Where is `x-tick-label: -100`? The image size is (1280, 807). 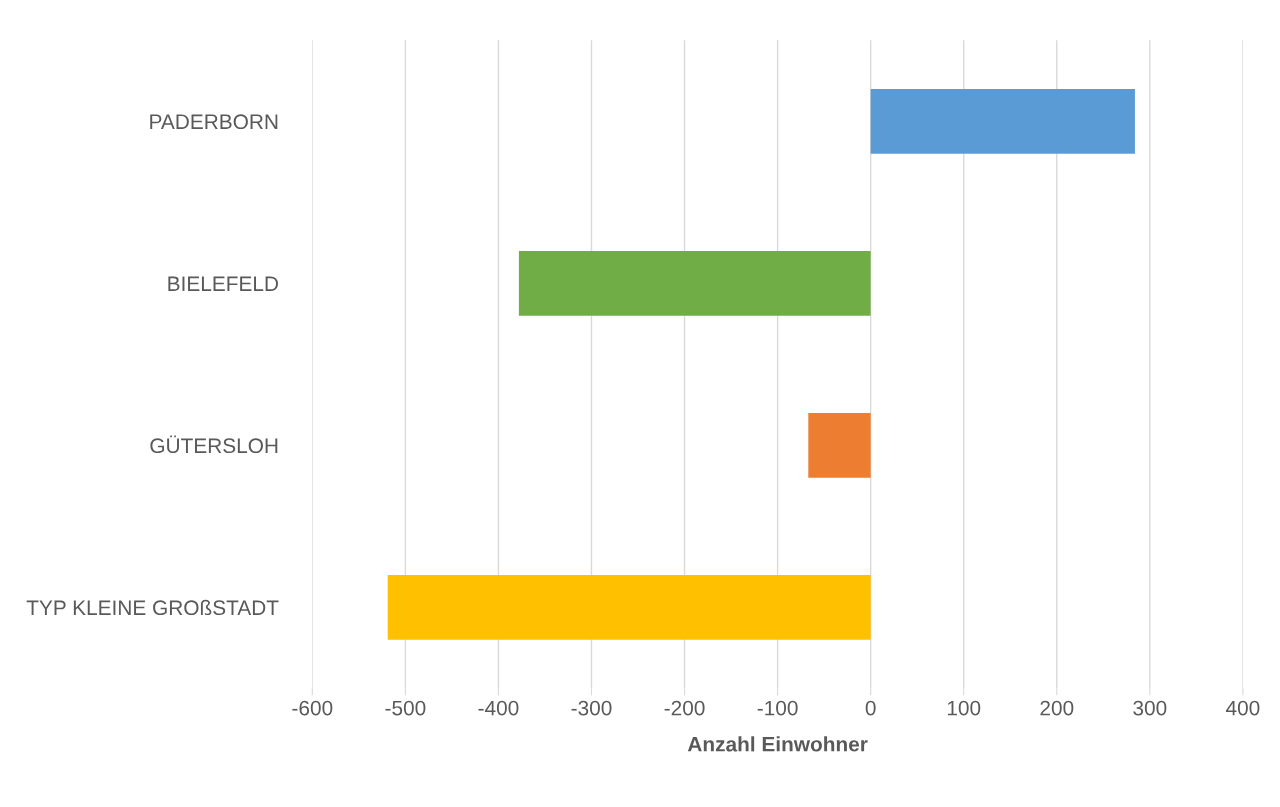 x-tick-label: -100 is located at coordinates (777, 708).